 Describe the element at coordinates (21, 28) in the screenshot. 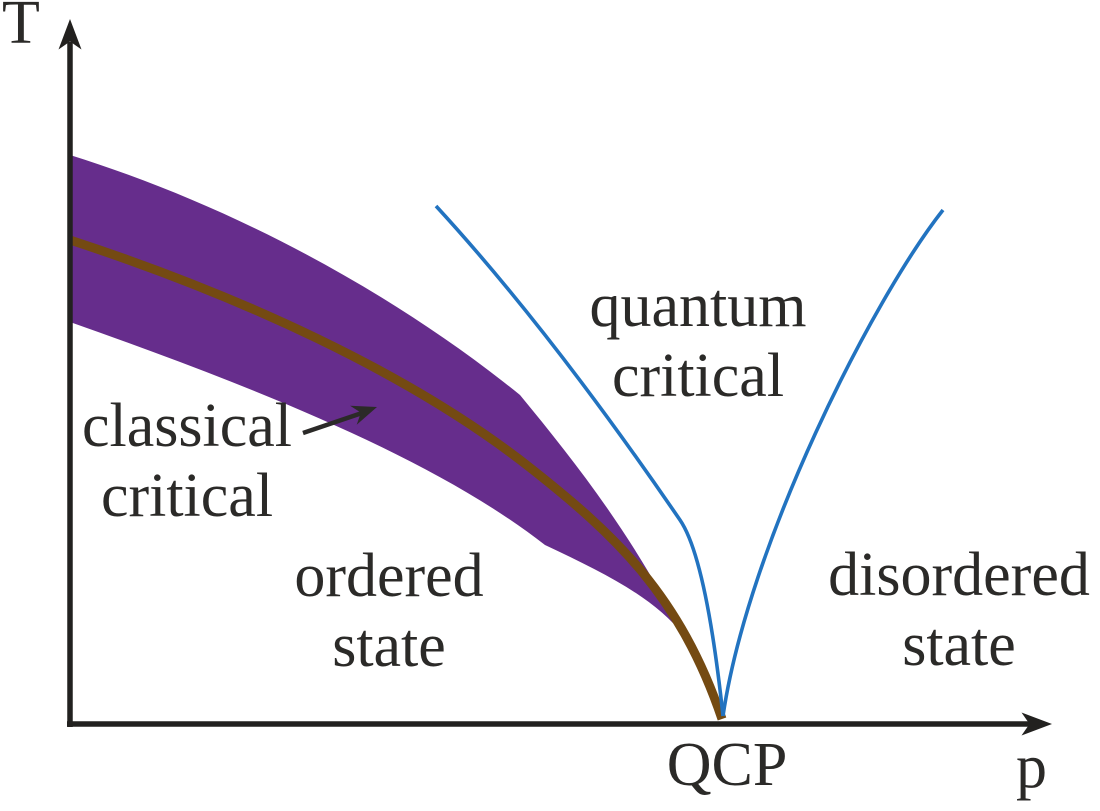

I see `y-axis-label: T` at that location.